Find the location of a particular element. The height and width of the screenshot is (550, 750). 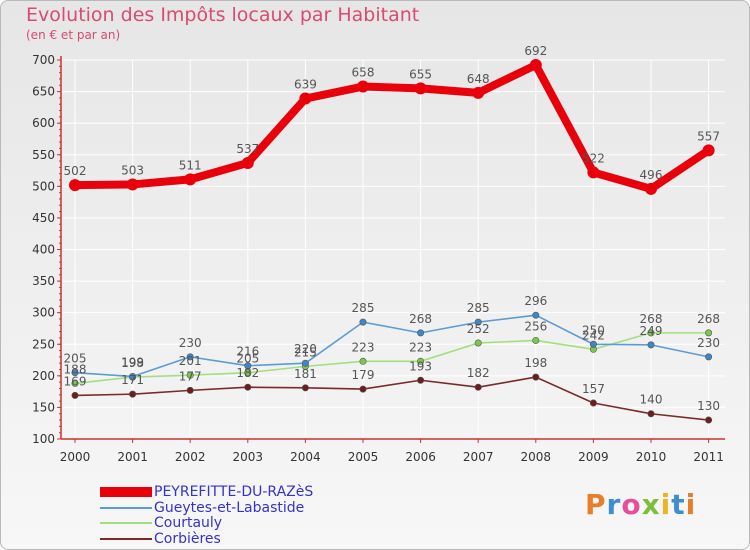

data-label: 522 is located at coordinates (593, 158).